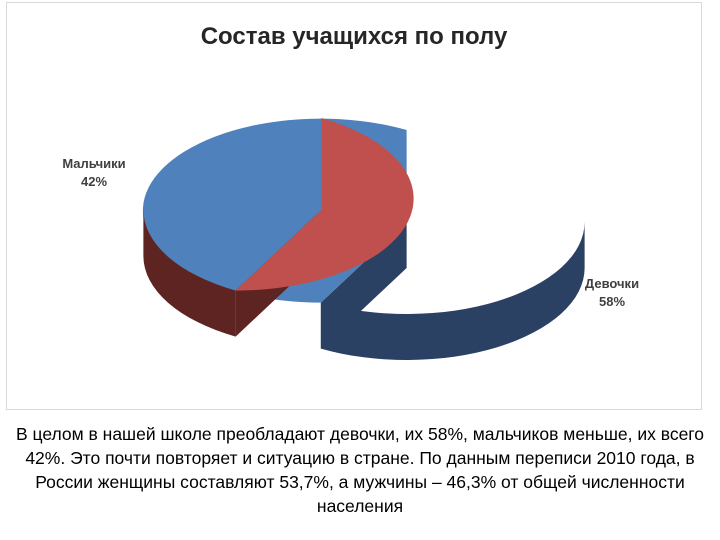  What do you see at coordinates (189, 273) in the screenshot?
I see `slice-side-boys` at bounding box center [189, 273].